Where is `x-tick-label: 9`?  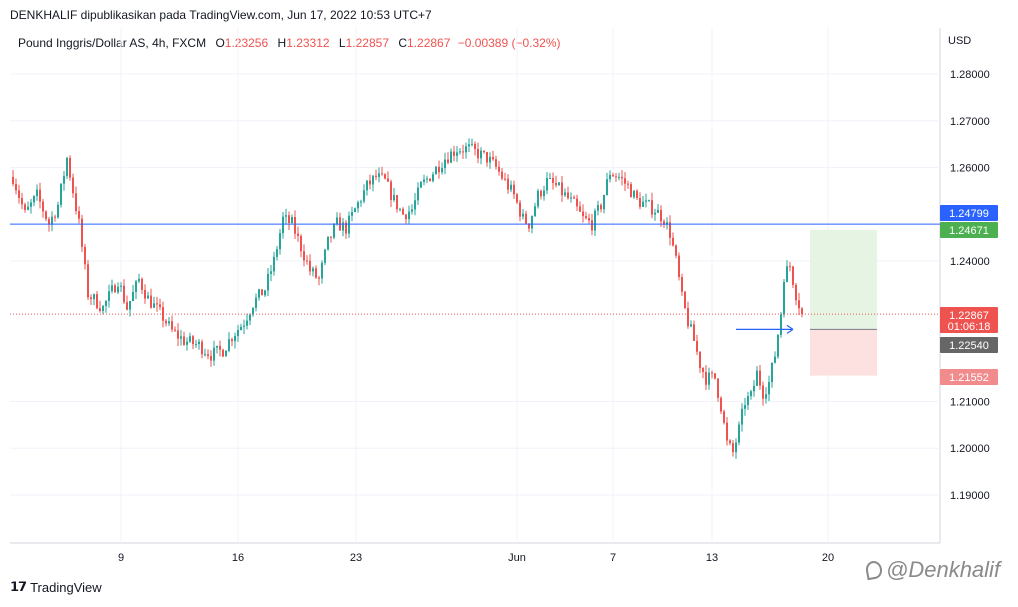
x-tick-label: 9 is located at coordinates (121, 558).